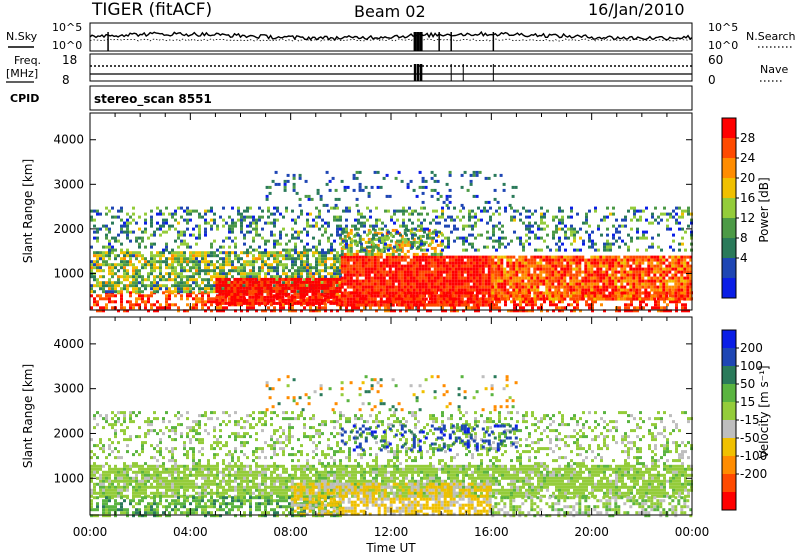 Image resolution: width=800 pixels, height=554 pixels. What do you see at coordinates (391, 36) in the screenshot?
I see `sky-noise-line` at bounding box center [391, 36].